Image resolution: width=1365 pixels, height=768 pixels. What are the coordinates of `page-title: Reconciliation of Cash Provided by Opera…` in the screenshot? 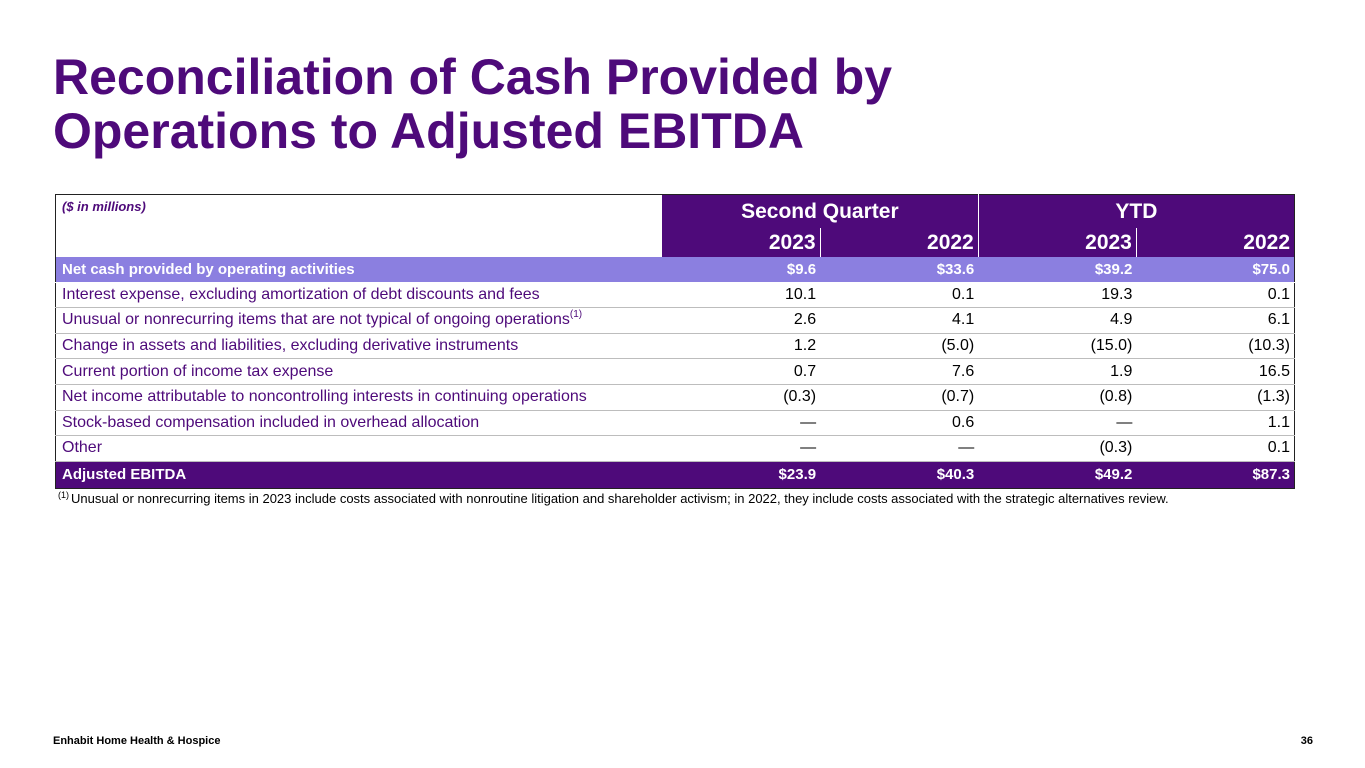 It's located at (553, 104).